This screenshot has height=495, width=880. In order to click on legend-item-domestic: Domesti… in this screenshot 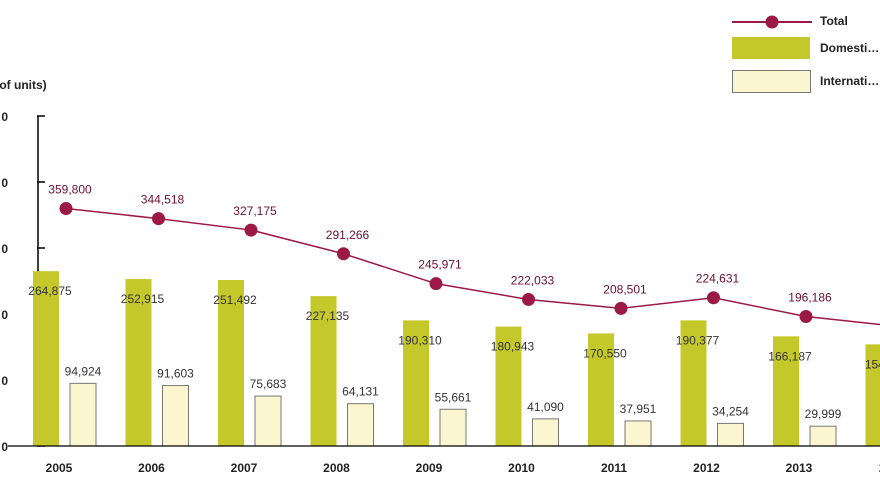, I will do `click(806, 49)`.